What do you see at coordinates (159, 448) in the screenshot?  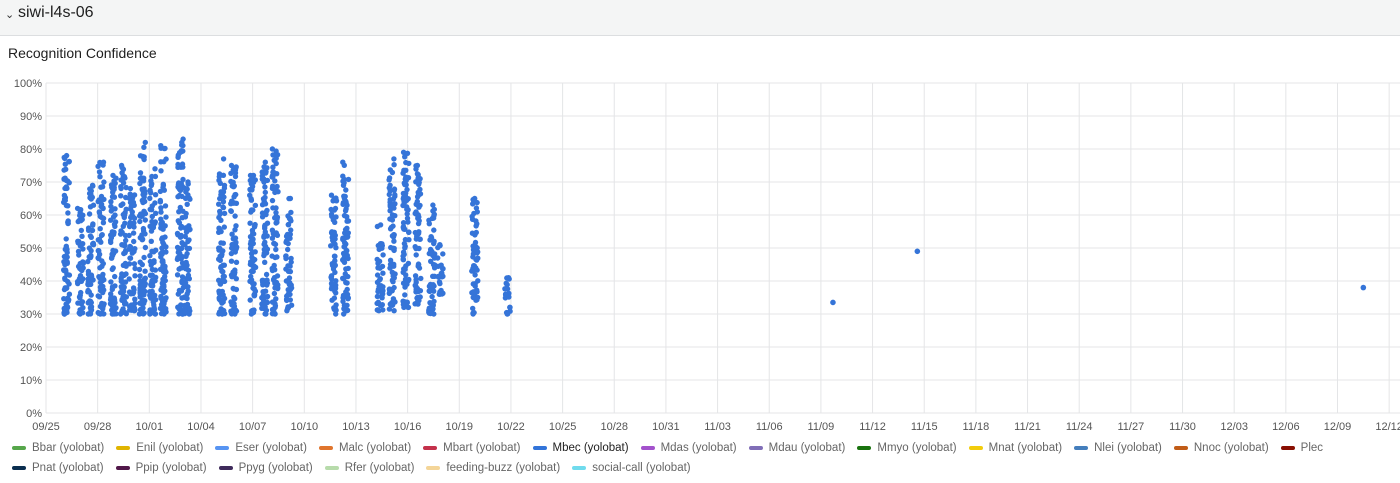 I see `legend-item: Enil (yolobat)` at bounding box center [159, 448].